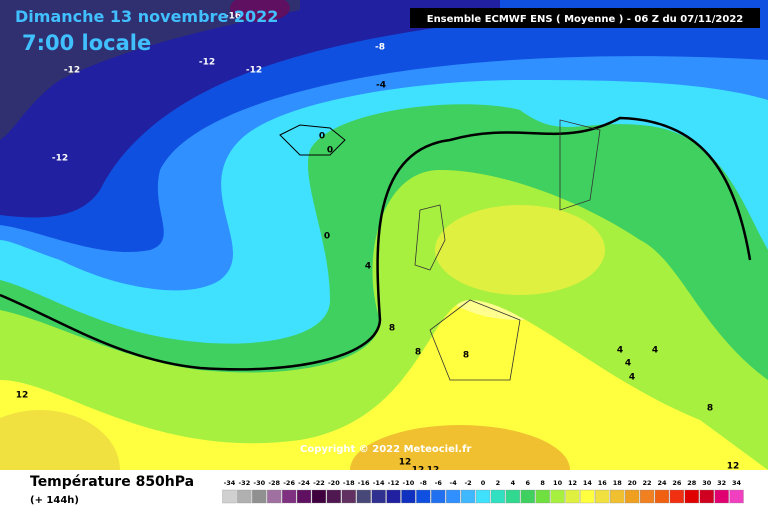 This screenshot has height=512, width=768. Describe the element at coordinates (244, 483) in the screenshot. I see `legend-label: -32` at that location.